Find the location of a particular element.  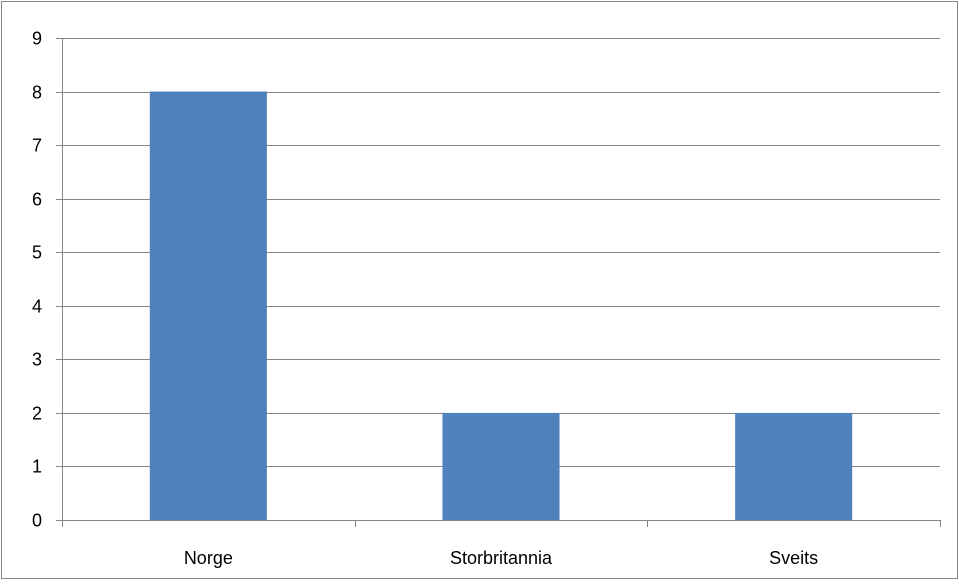

x-tick-label: Norge is located at coordinates (208, 558).